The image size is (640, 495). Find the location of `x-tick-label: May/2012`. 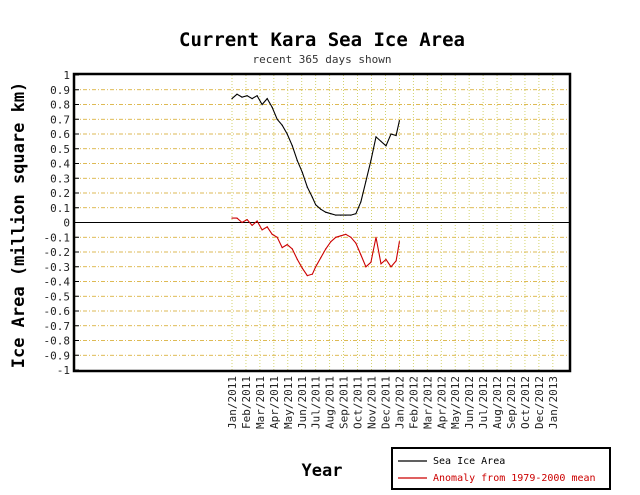

x-tick-label: May/2012 is located at coordinates (455, 402).